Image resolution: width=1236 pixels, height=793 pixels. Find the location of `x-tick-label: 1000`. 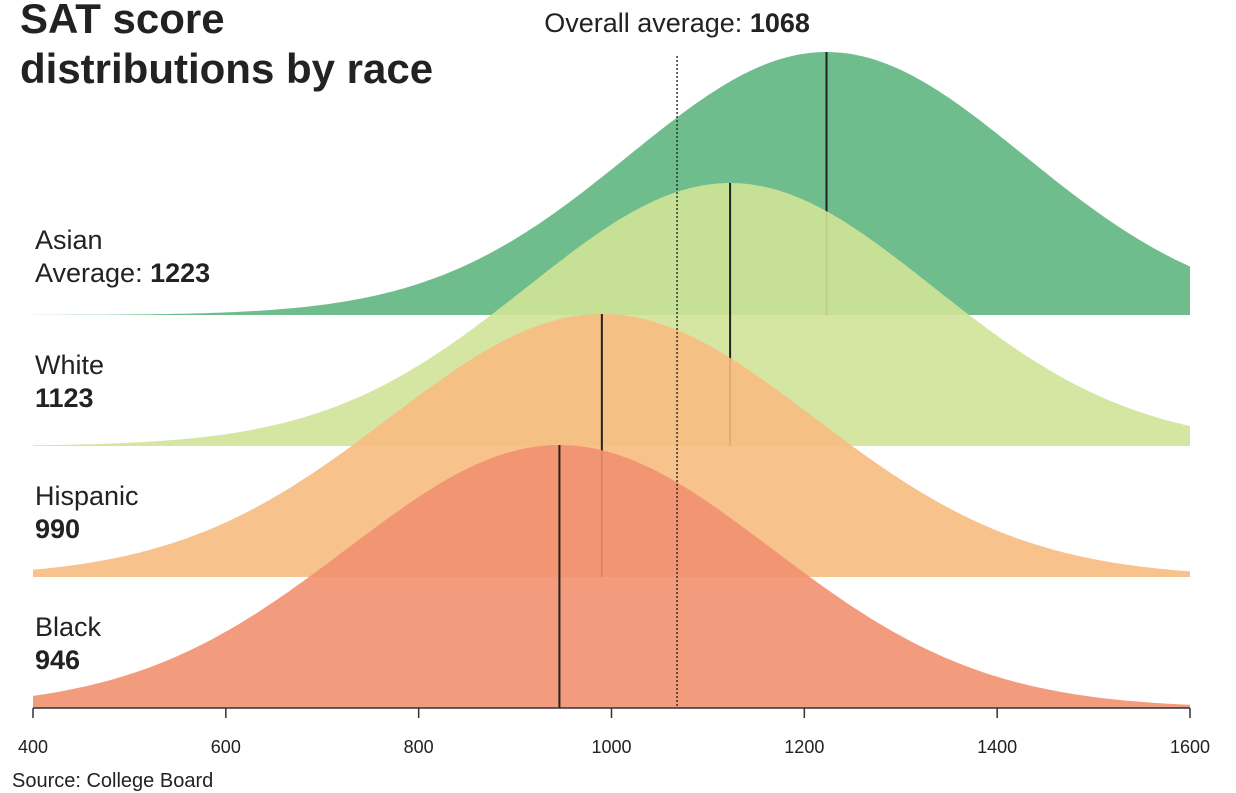

x-tick-label: 1000 is located at coordinates (611, 747).